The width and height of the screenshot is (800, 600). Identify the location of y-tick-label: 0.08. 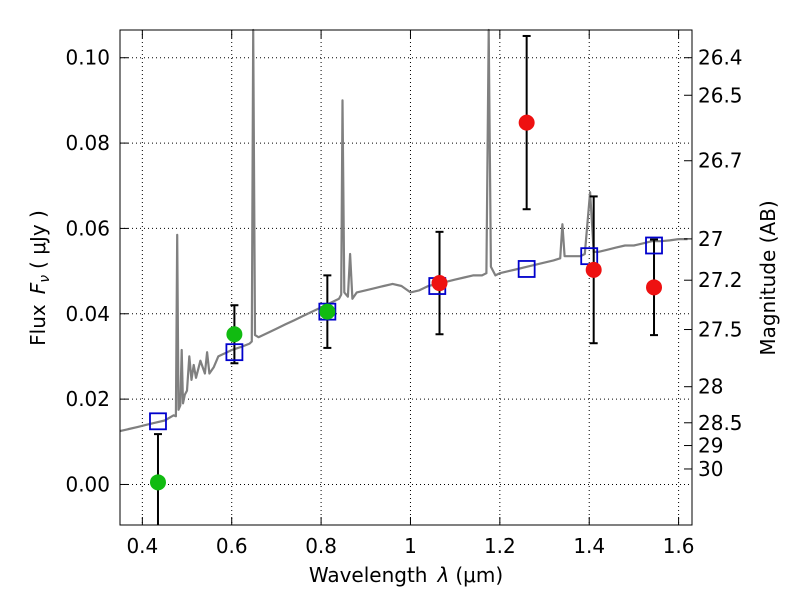
(87, 143).